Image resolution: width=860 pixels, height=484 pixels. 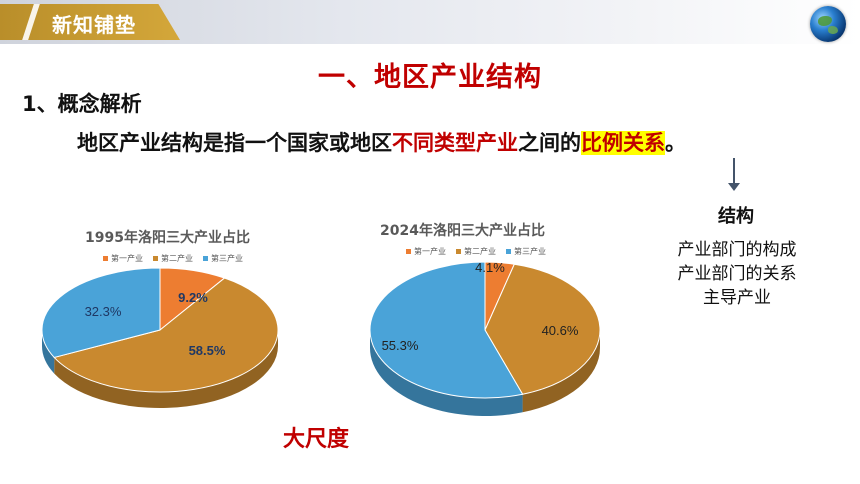 I want to click on pie-data-label: 58.5%, so click(x=207, y=350).